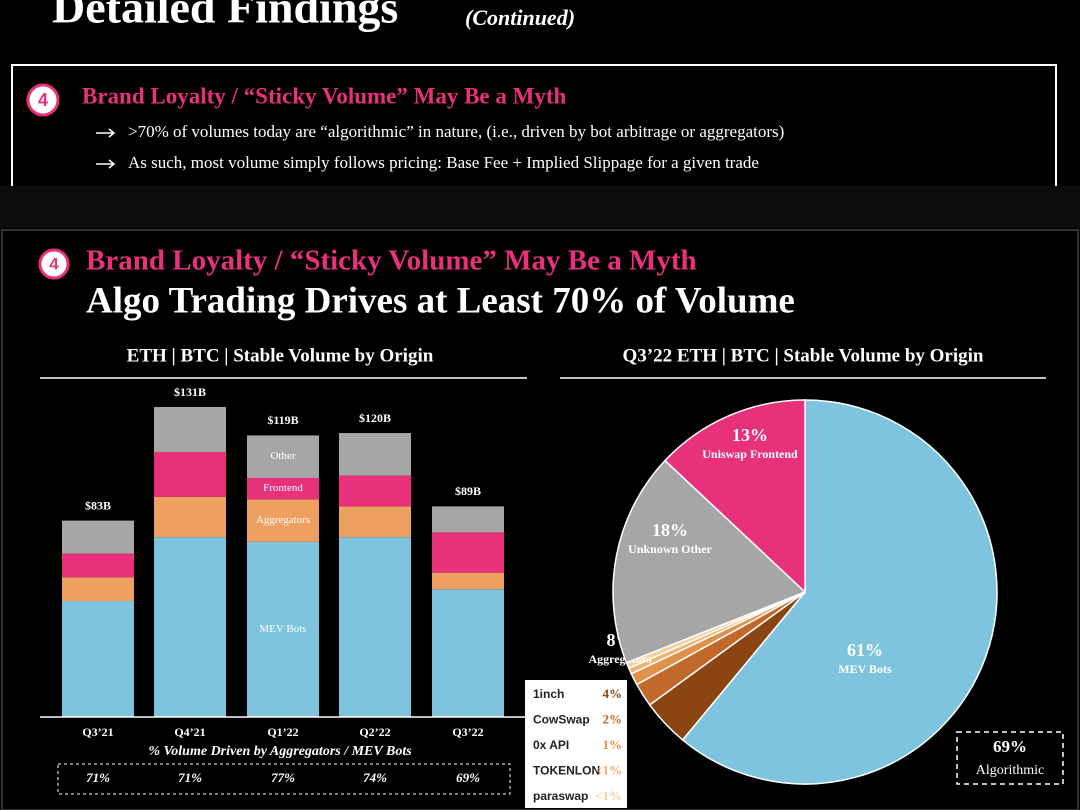  What do you see at coordinates (670, 530) in the screenshot?
I see `slice-value: 18%` at bounding box center [670, 530].